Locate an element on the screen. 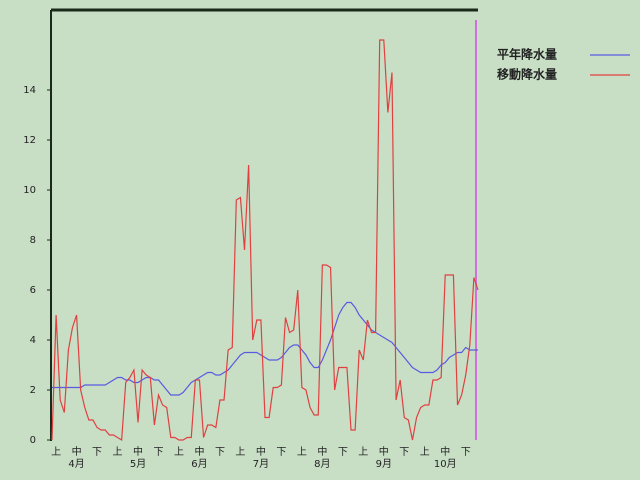 This screenshot has height=480, width=640. y-tick-label: 2 is located at coordinates (33, 390).